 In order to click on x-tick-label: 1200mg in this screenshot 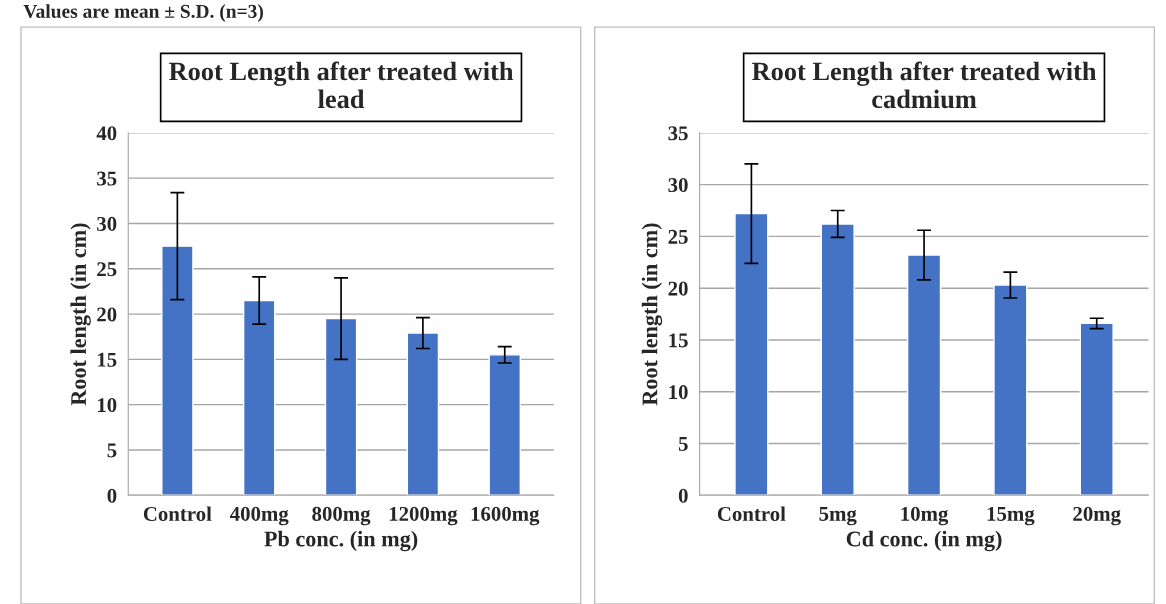, I will do `click(423, 516)`.